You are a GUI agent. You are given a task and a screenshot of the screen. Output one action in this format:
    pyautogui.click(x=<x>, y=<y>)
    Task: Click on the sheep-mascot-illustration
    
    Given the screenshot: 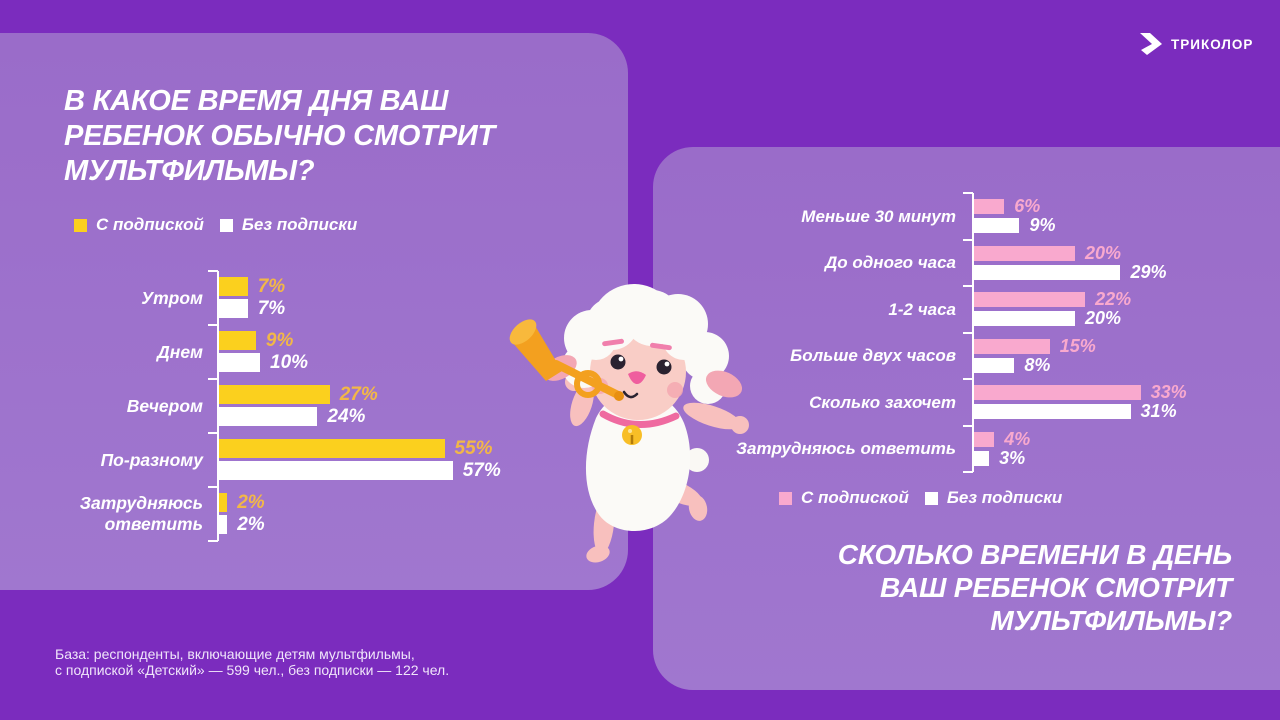 What is the action you would take?
    pyautogui.click(x=629, y=423)
    